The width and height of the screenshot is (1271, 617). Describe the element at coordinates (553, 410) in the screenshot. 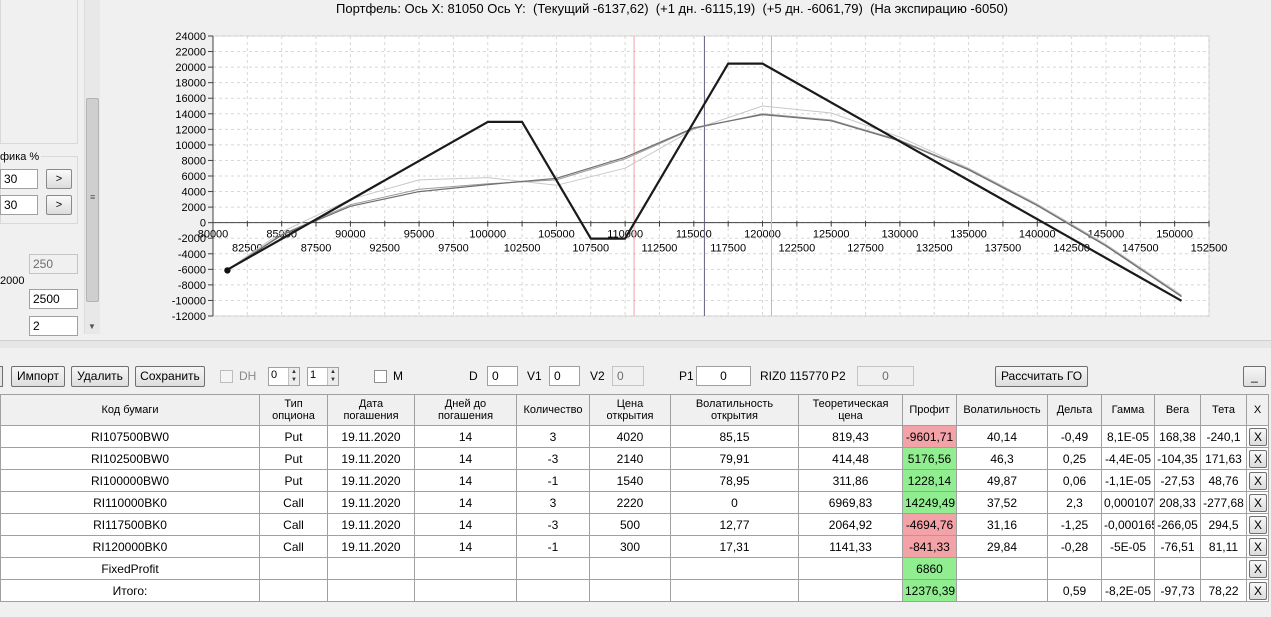

I see `column-header: Количество` at that location.